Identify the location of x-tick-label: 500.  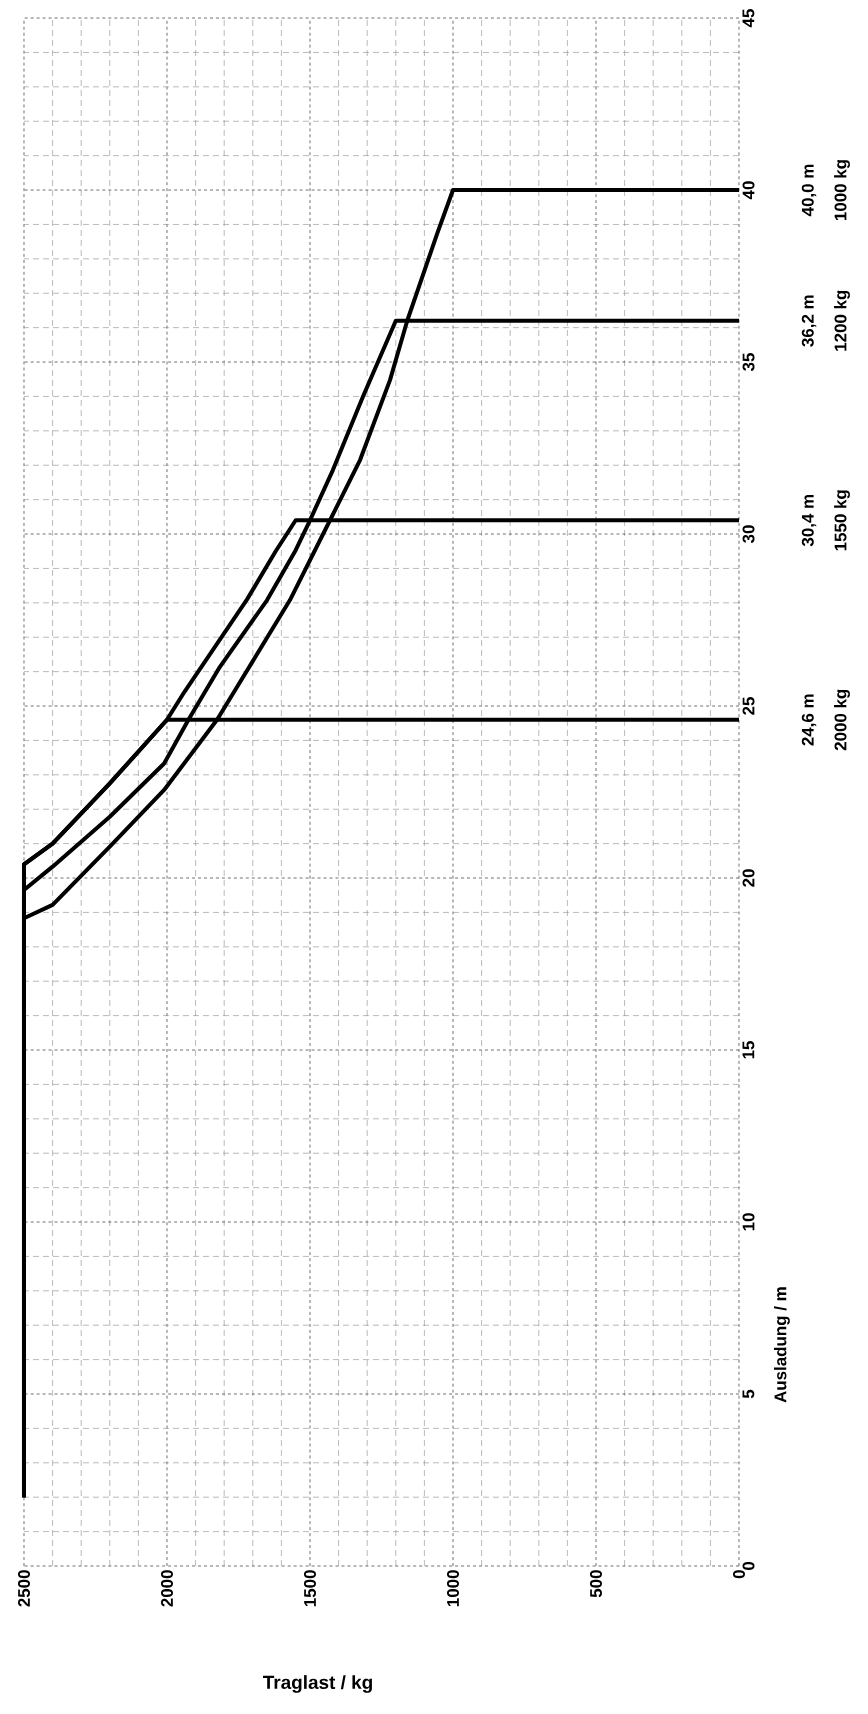
(596, 1584).